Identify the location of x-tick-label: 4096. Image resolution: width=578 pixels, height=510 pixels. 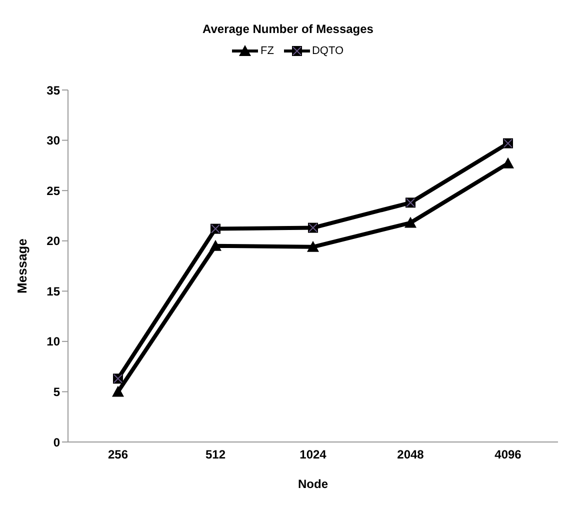
(508, 455).